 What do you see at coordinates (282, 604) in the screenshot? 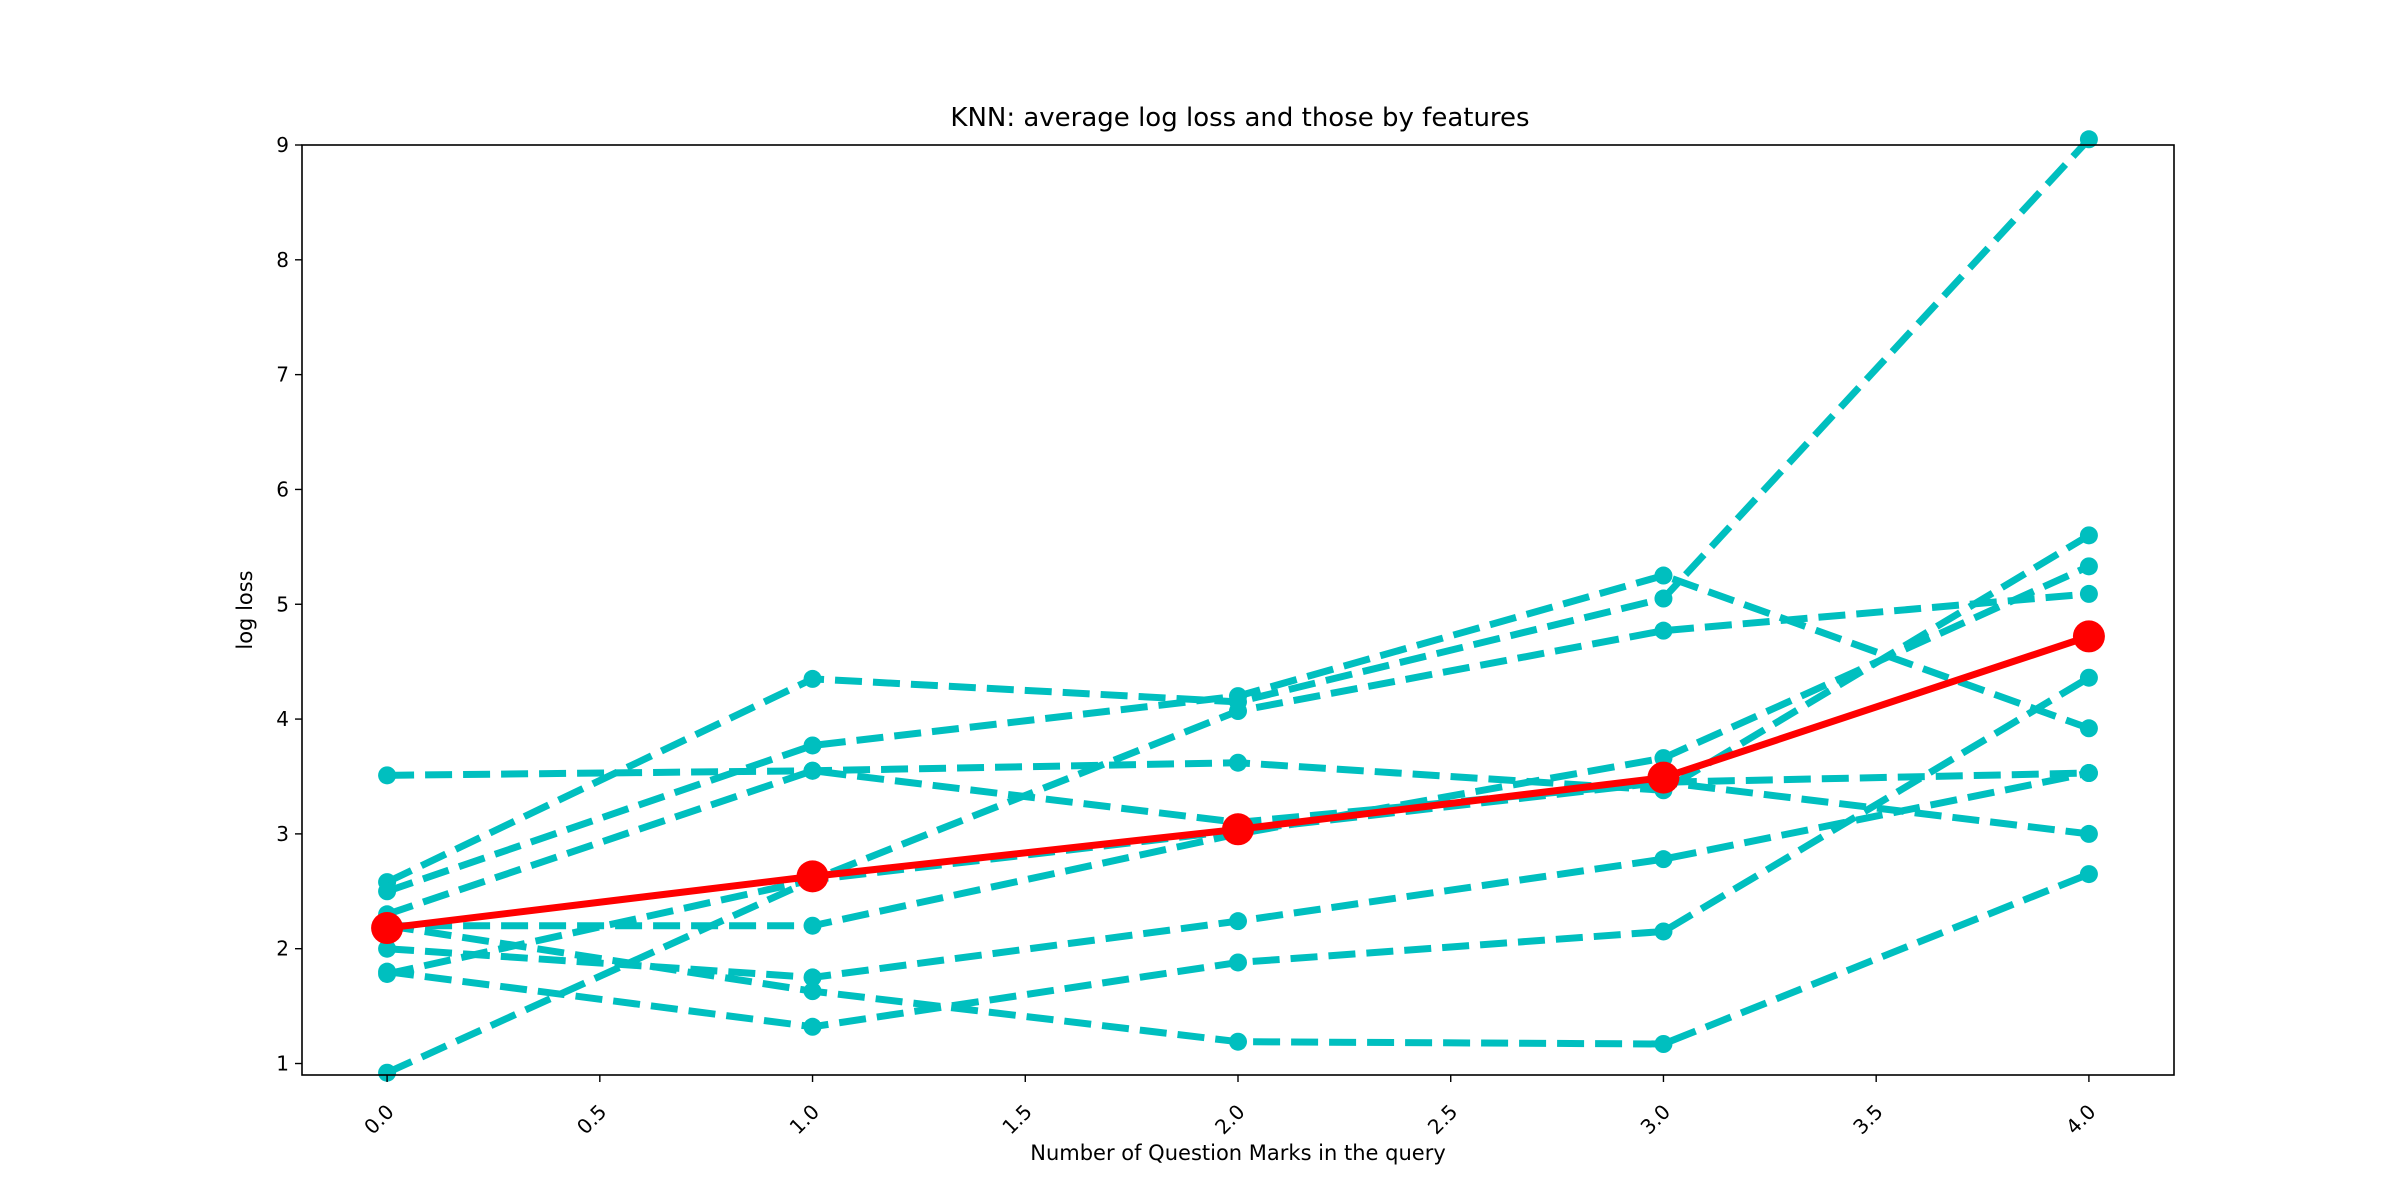
I see `y-tick-label: 5` at bounding box center [282, 604].